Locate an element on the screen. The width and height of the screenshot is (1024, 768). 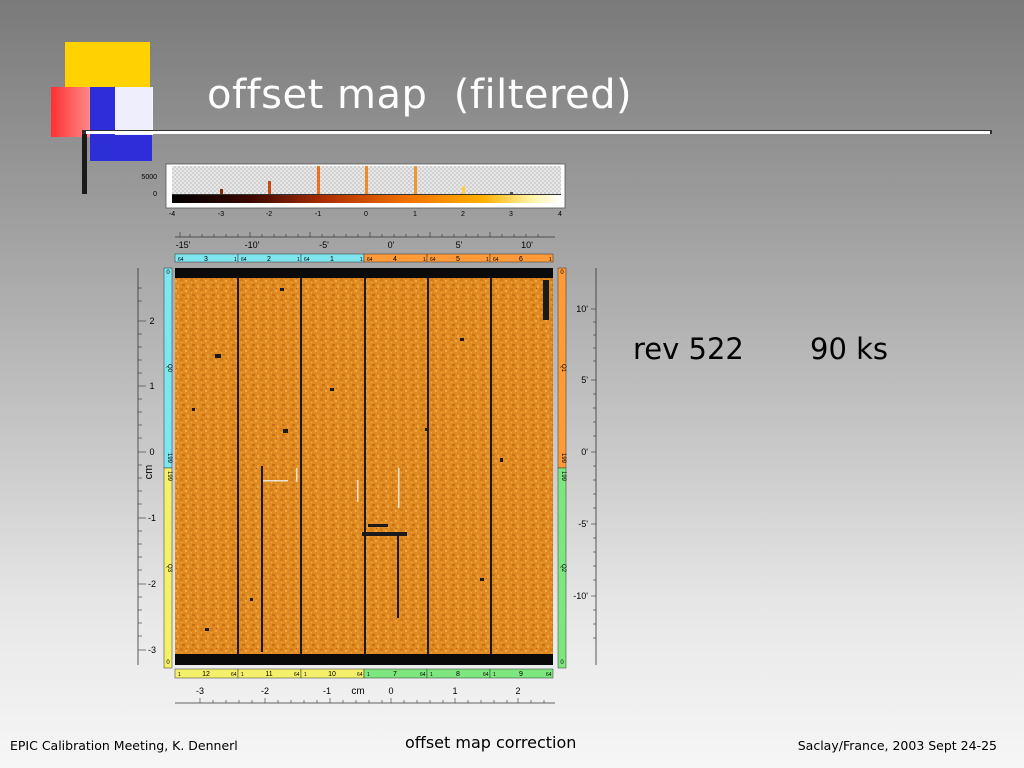
left-cm-tick: 1 is located at coordinates (151, 386).